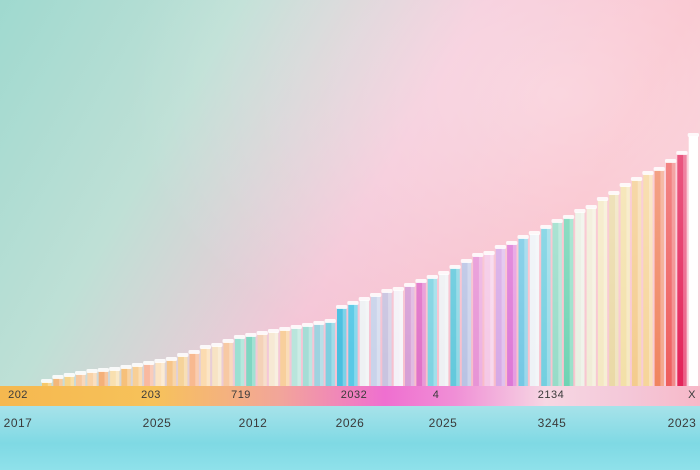 The image size is (700, 470). What do you see at coordinates (552, 423) in the screenshot?
I see `x-tick-label-6: 3245` at bounding box center [552, 423].